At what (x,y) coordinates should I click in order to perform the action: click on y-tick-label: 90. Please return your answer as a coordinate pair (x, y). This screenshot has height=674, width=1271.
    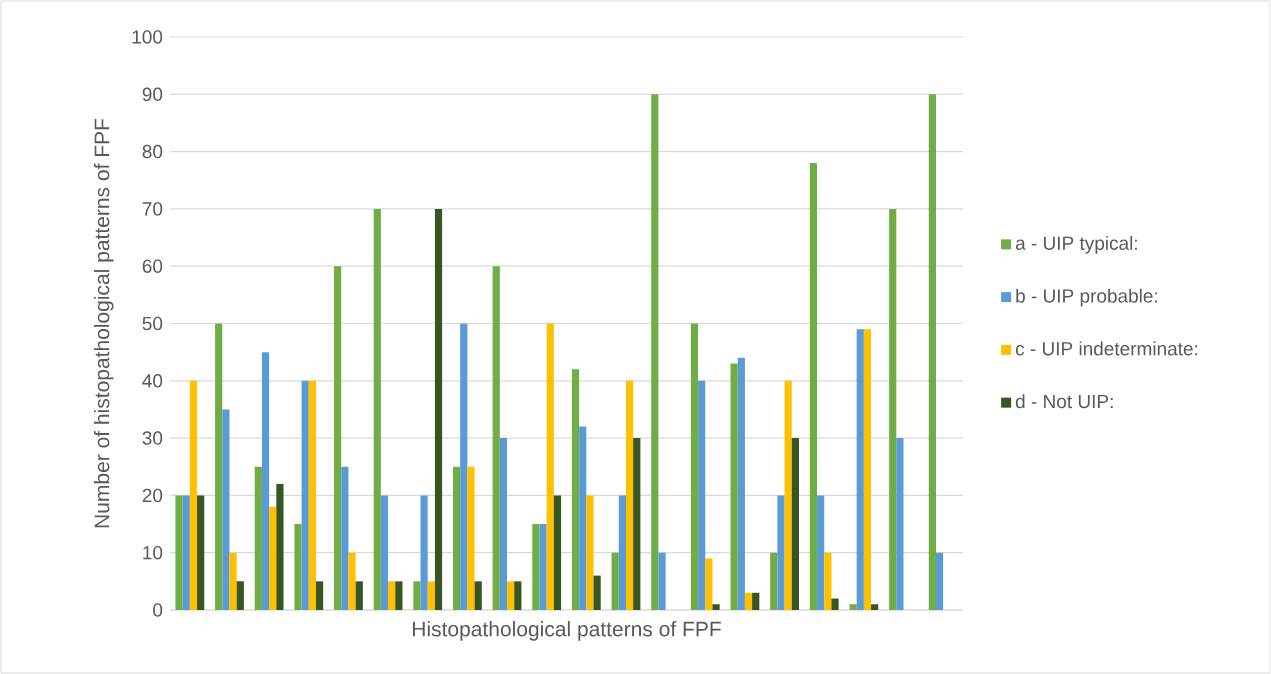
    Looking at the image, I should click on (152, 94).